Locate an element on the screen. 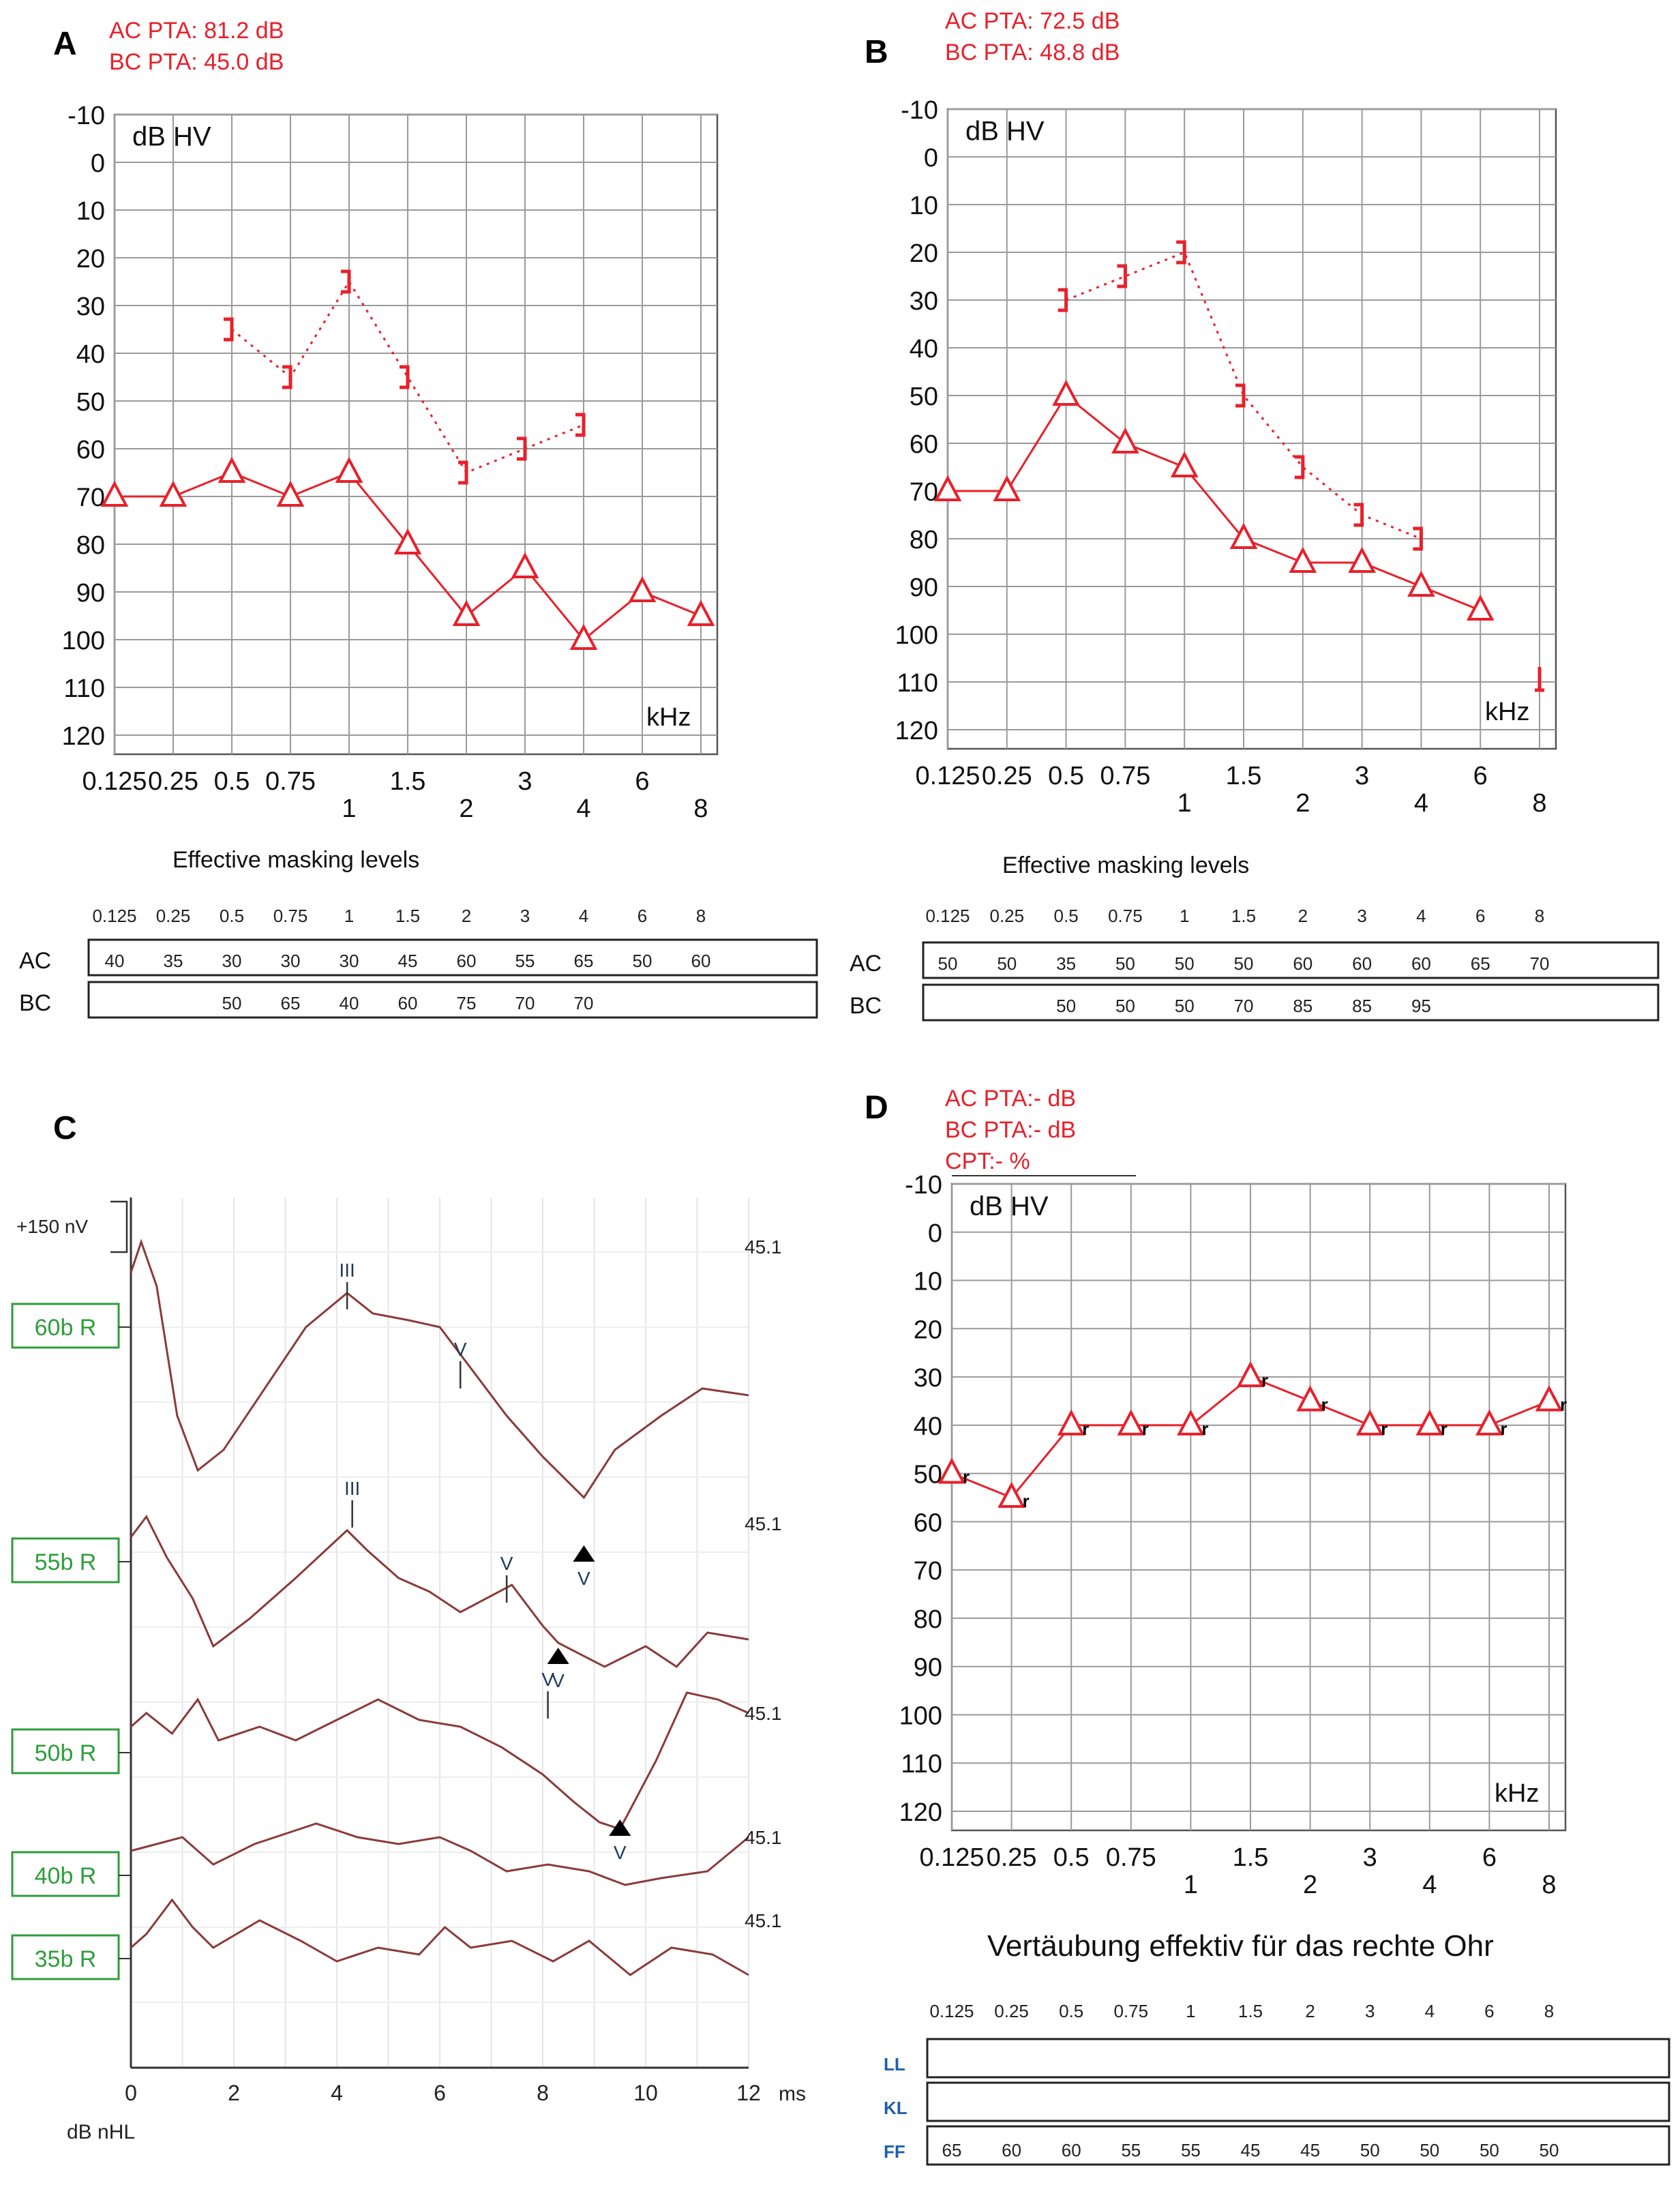 This screenshot has width=1680, height=2185. y-tick-label: -10 is located at coordinates (923, 1185).